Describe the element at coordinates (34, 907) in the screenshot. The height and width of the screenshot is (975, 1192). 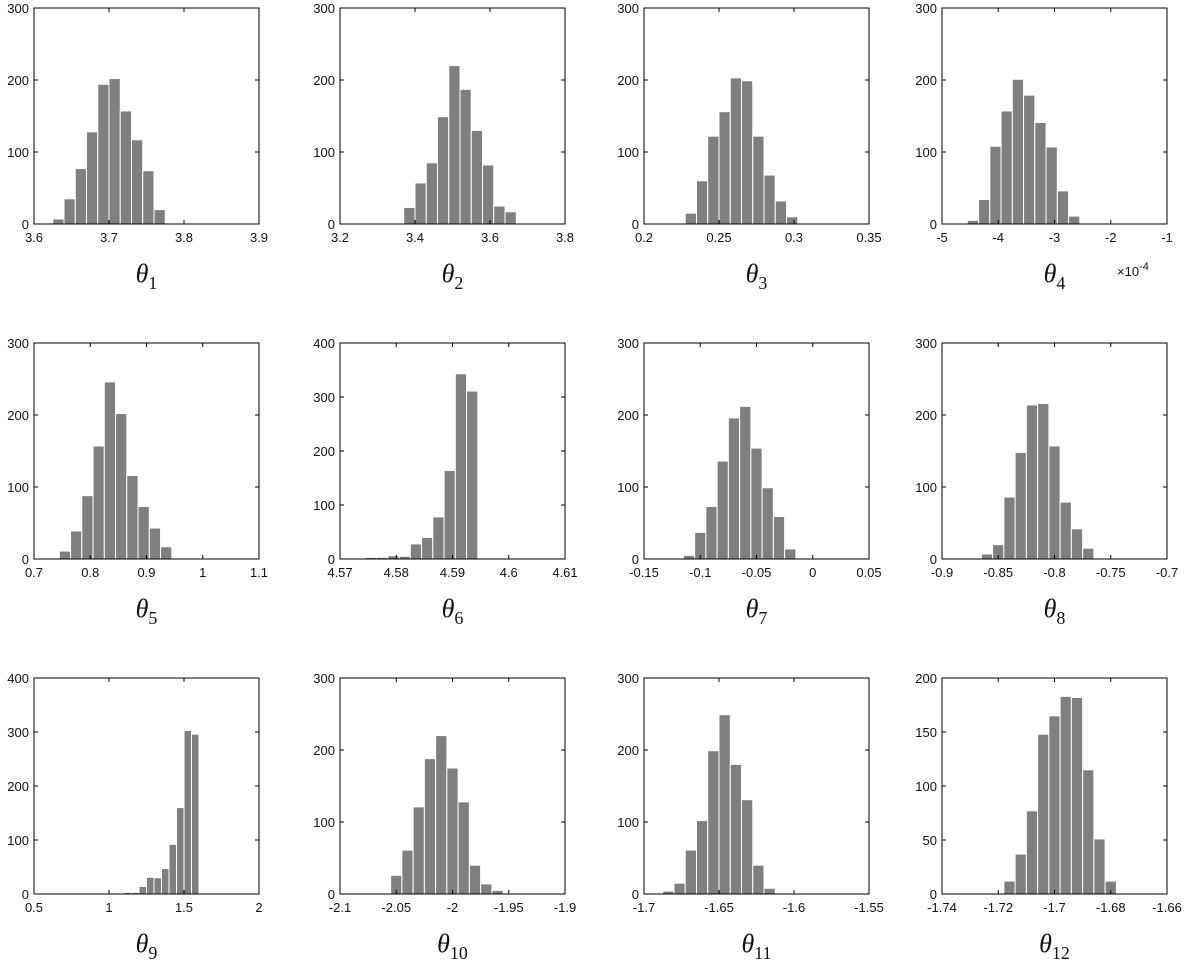
I see `x-tick-label: 0.5` at that location.